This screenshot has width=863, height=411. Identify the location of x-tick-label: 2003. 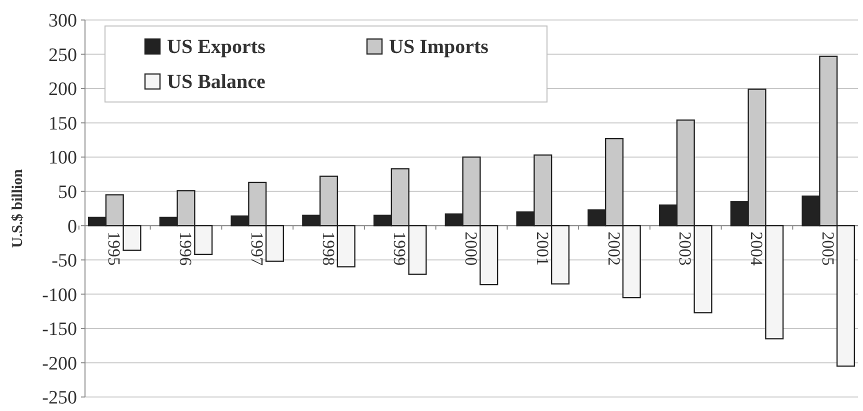
(685, 249).